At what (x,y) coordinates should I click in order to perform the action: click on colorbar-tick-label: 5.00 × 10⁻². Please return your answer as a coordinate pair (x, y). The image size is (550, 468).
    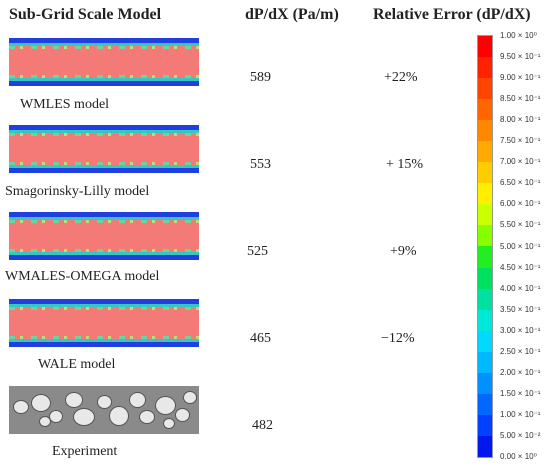
    Looking at the image, I should click on (520, 435).